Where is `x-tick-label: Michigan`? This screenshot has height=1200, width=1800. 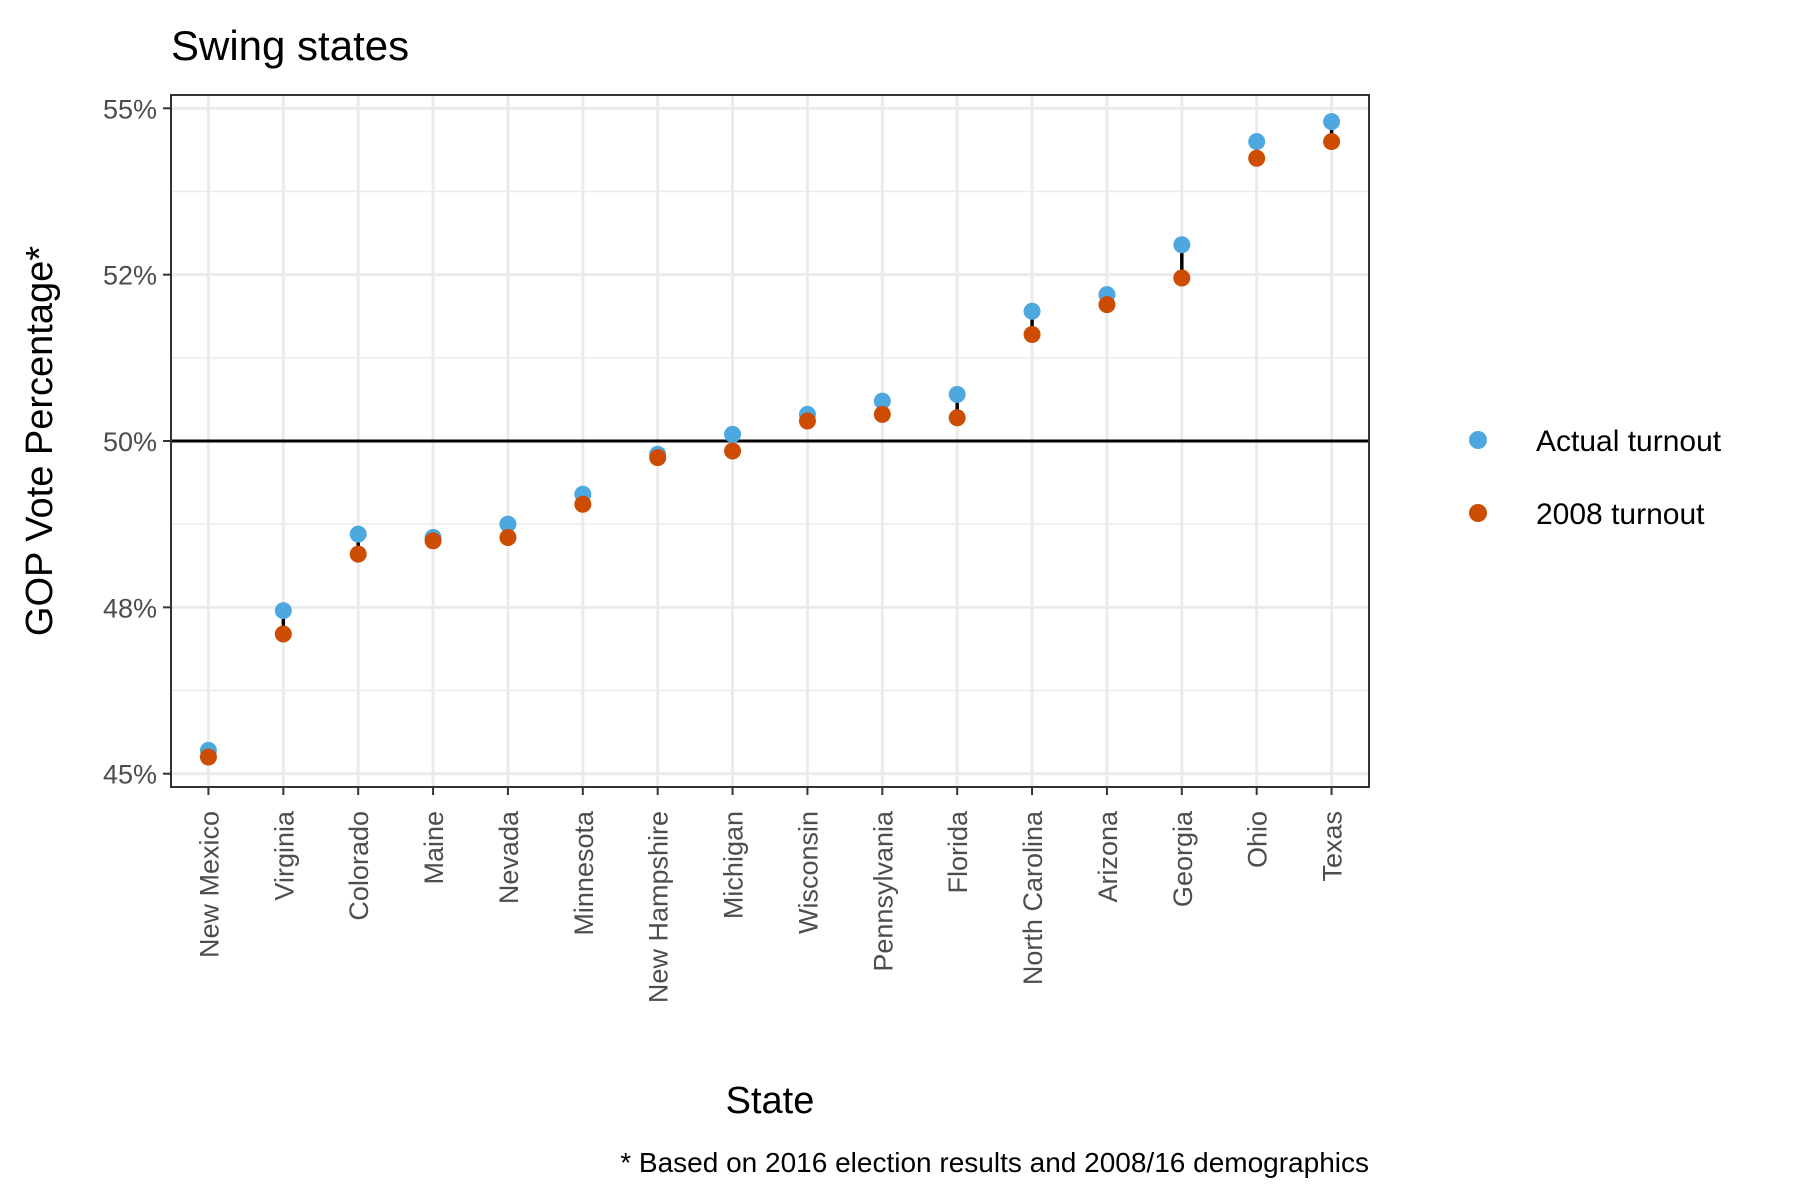 x-tick-label: Michigan is located at coordinates (734, 865).